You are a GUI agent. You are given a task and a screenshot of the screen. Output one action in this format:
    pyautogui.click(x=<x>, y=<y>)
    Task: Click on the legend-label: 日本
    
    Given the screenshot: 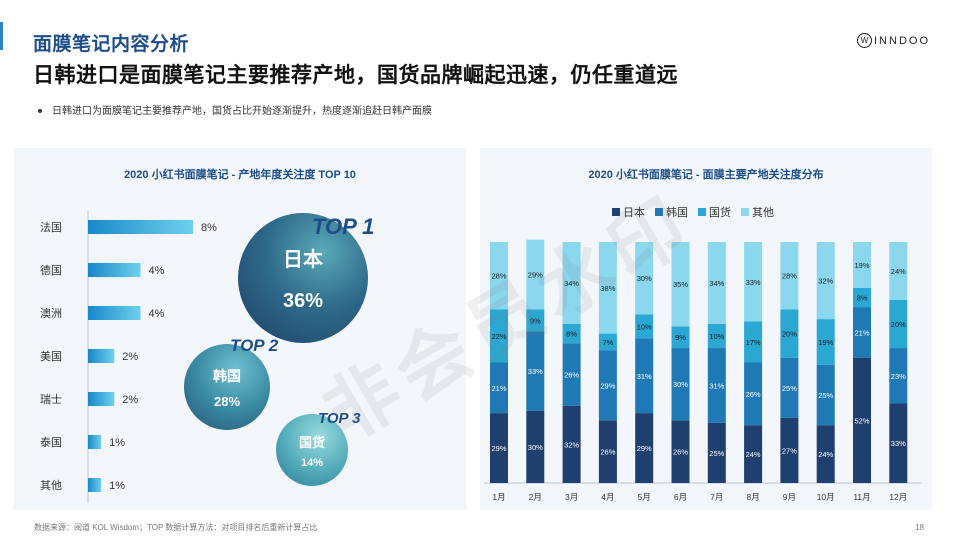 What is the action you would take?
    pyautogui.click(x=634, y=212)
    